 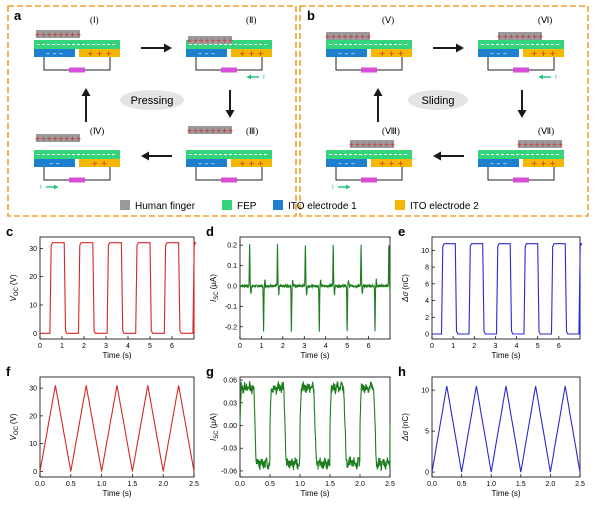 What do you see at coordinates (506, 429) in the screenshot?
I see `series-line-h` at bounding box center [506, 429].